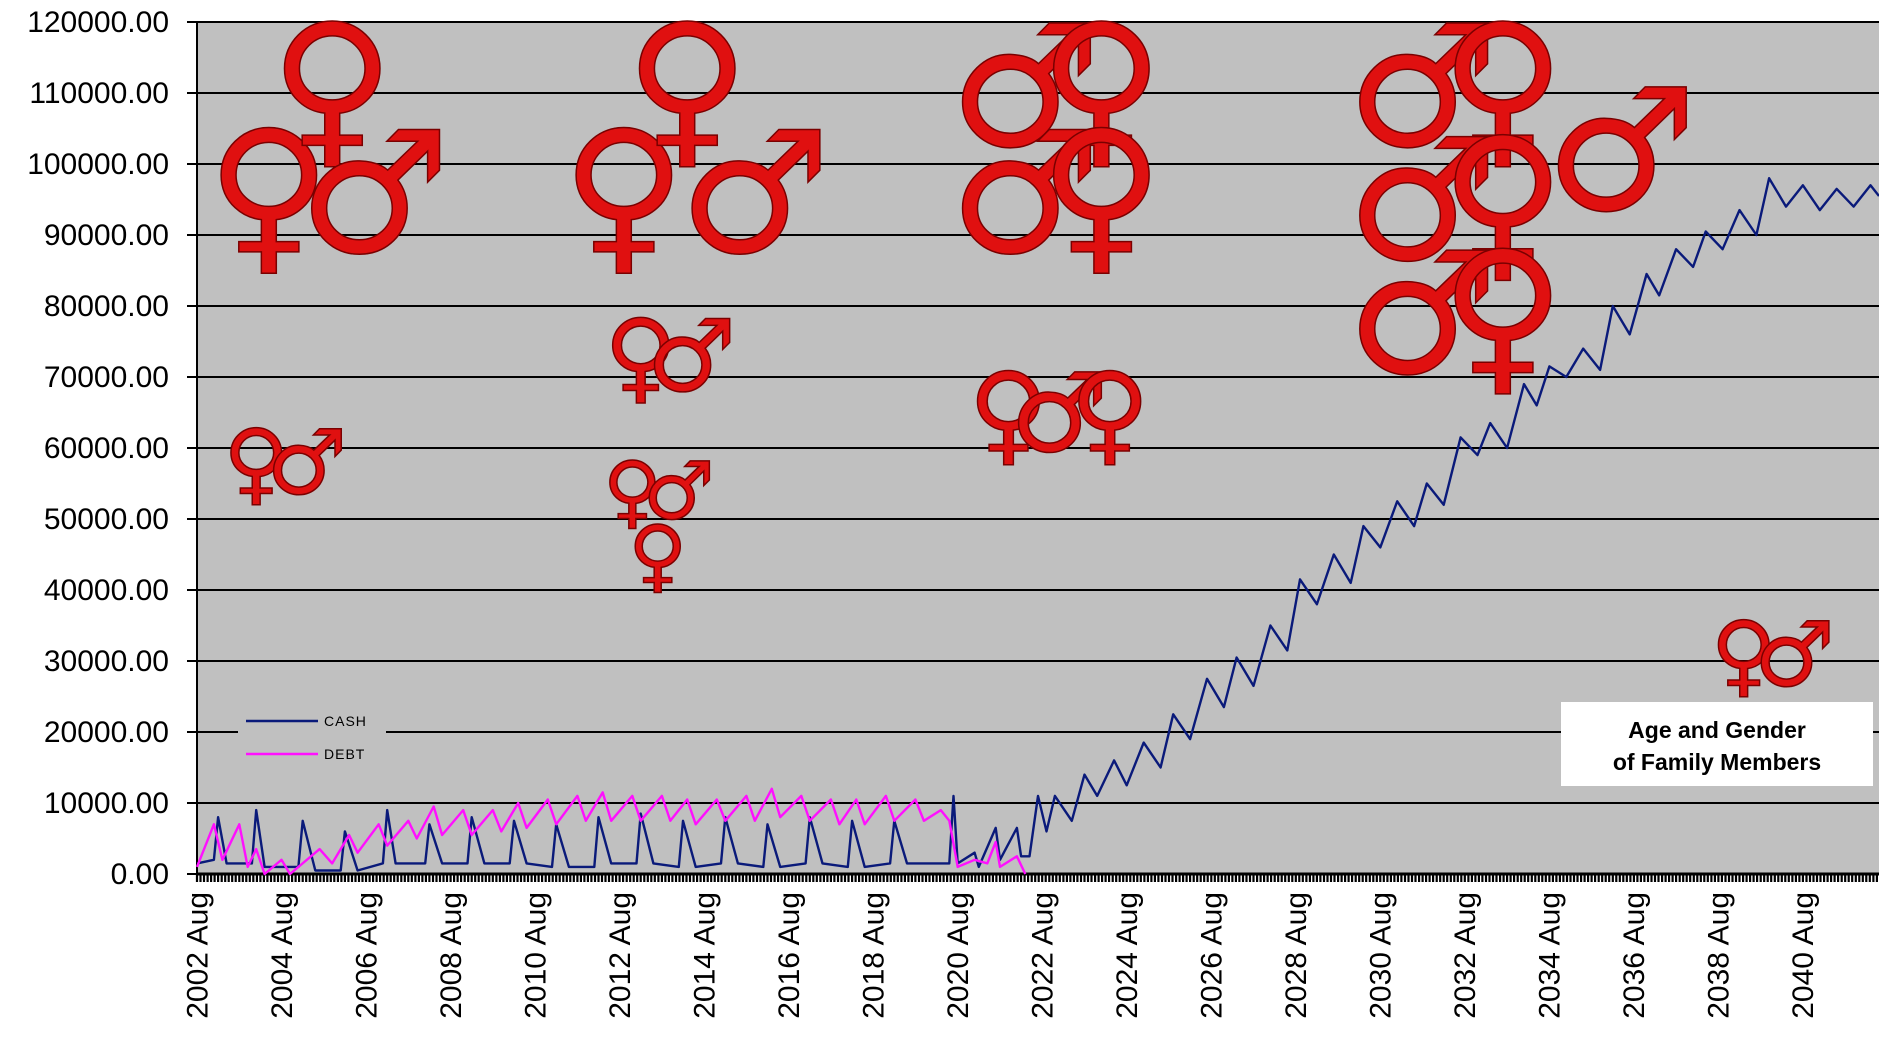  What do you see at coordinates (1465, 955) in the screenshot?
I see `x-tick-label: 2032 Aug` at bounding box center [1465, 955].